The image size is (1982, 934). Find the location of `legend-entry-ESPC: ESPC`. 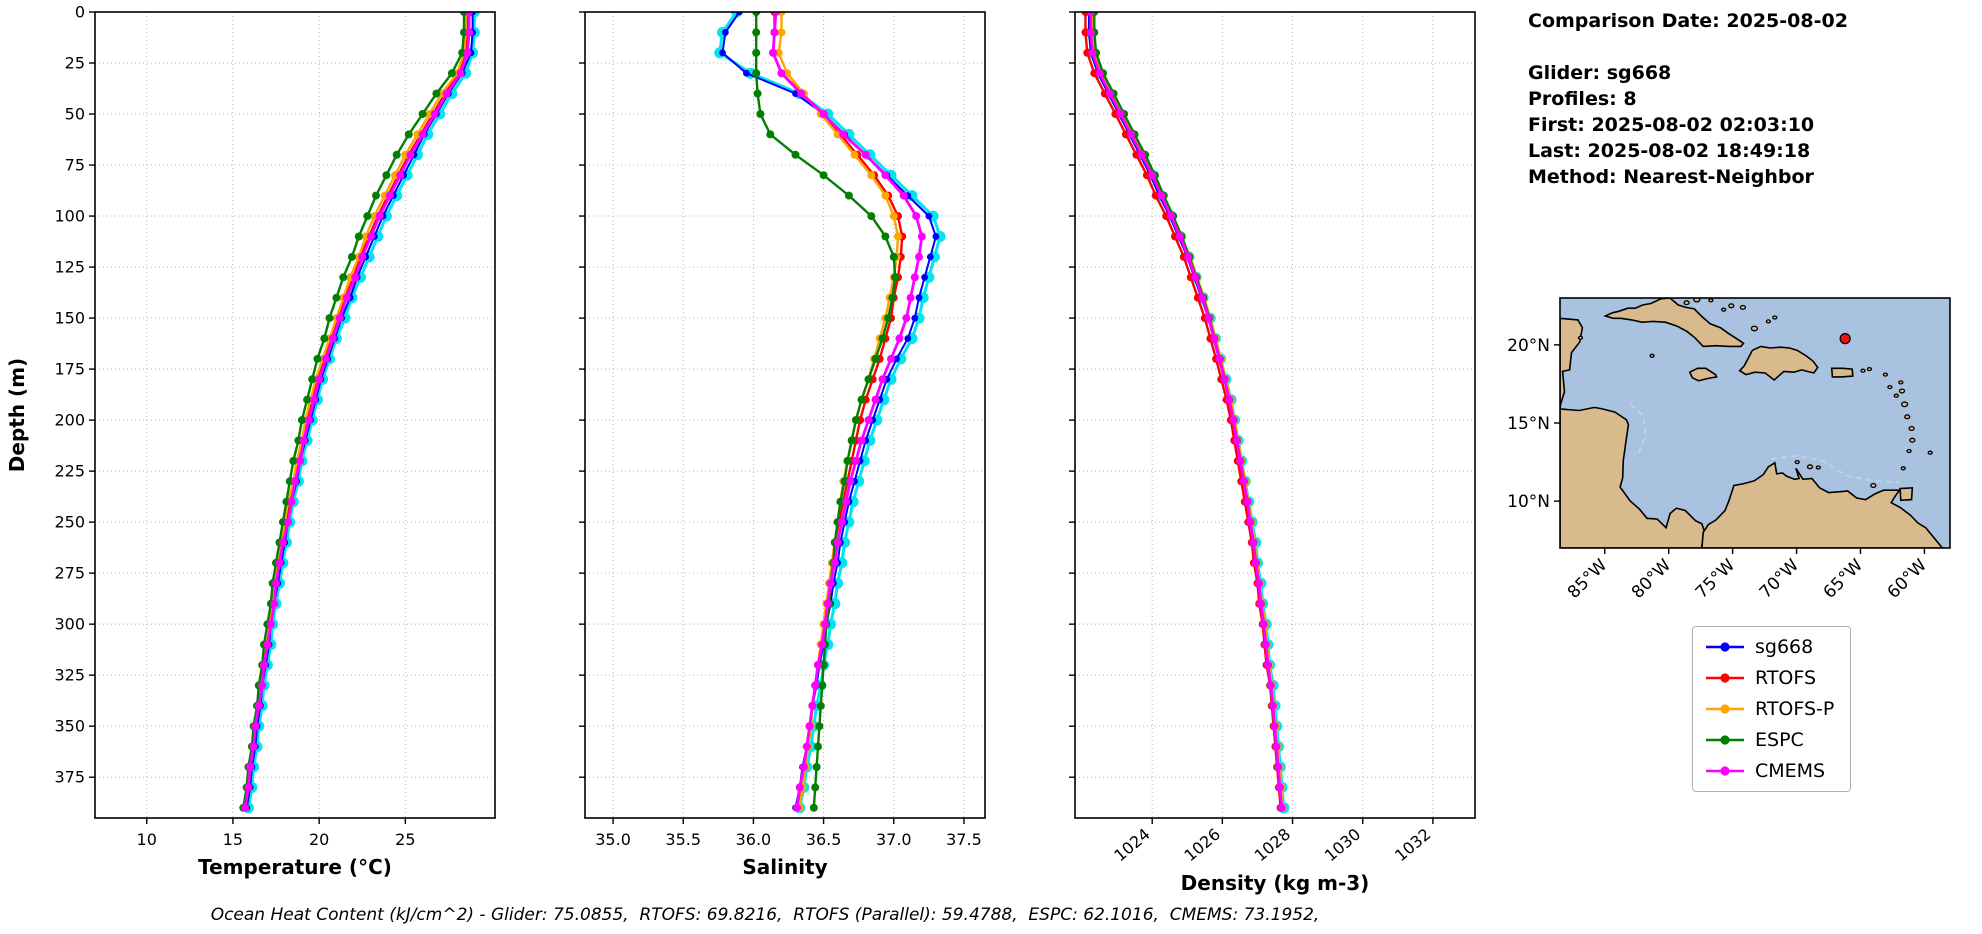

legend-entry-ESPC: ESPC is located at coordinates (1769, 740).